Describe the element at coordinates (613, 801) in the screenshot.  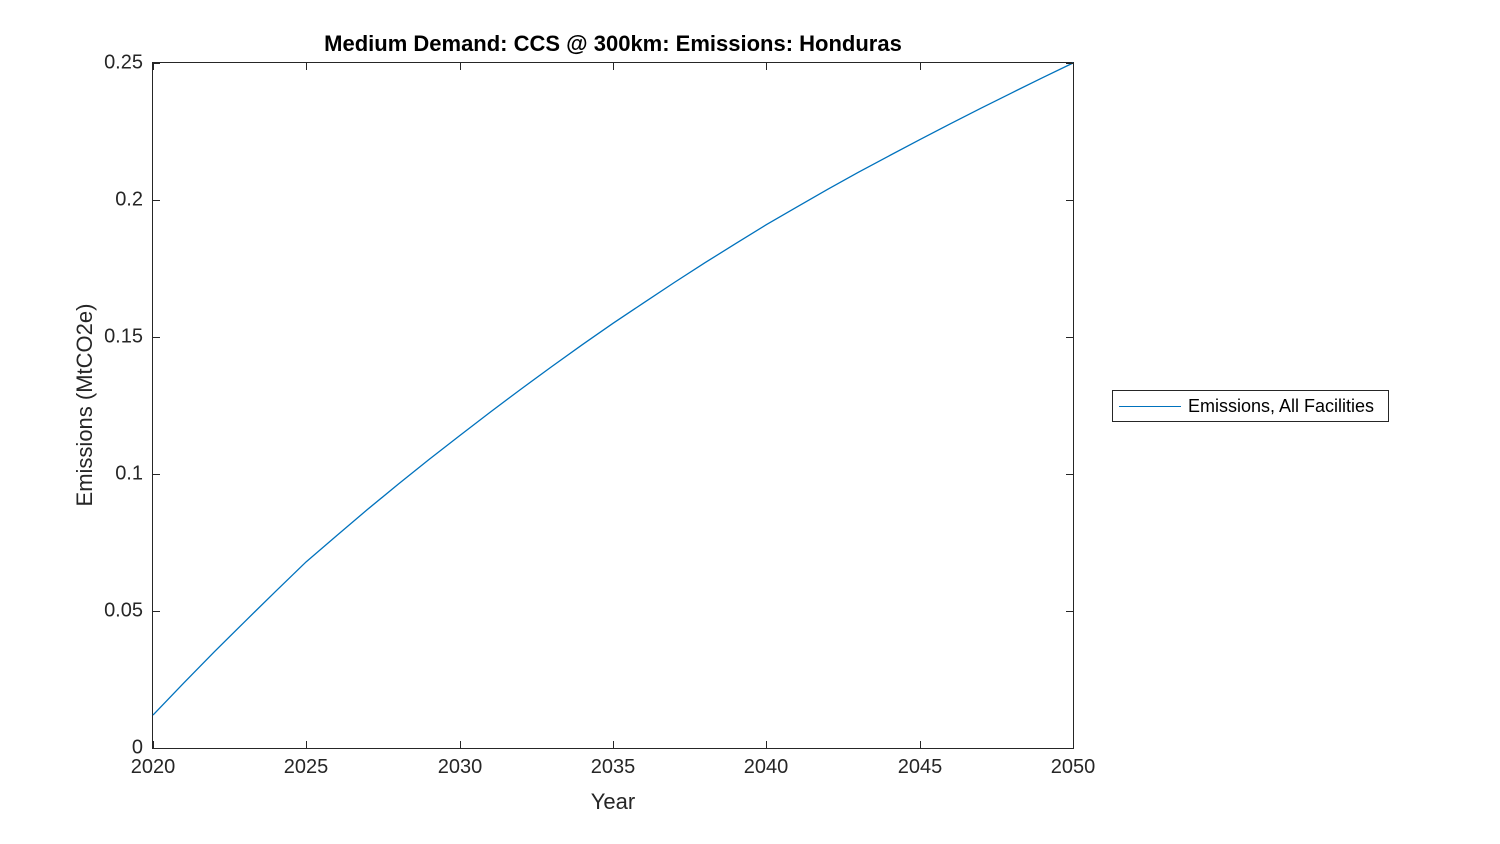
I see `x-axis-label: Year` at that location.